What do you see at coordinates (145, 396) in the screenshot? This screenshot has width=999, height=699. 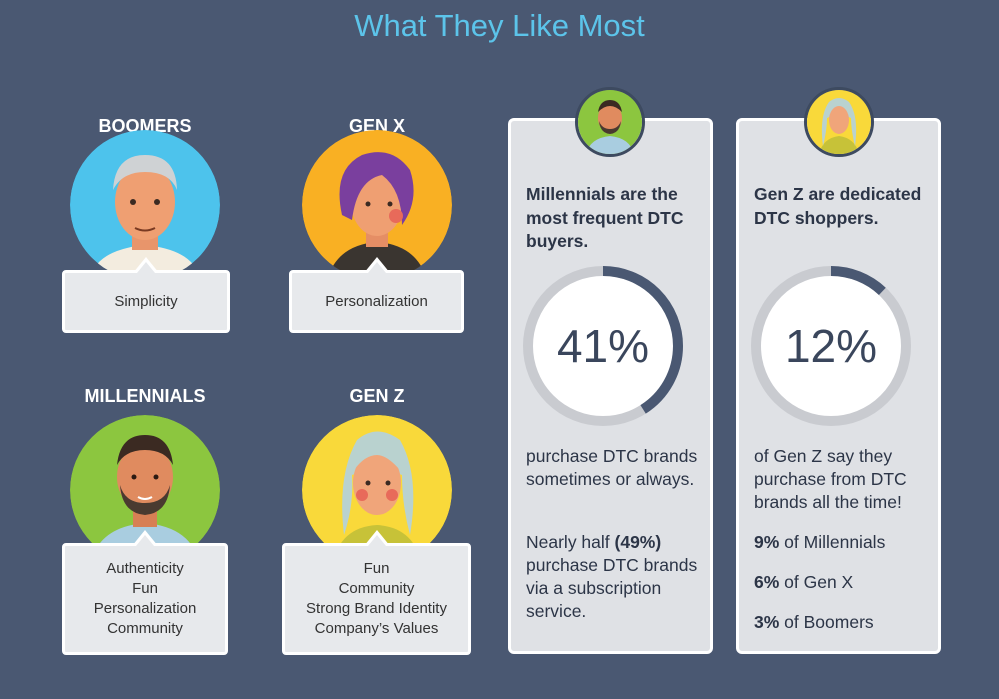 I see `millennials-label: MILLENNIALS` at bounding box center [145, 396].